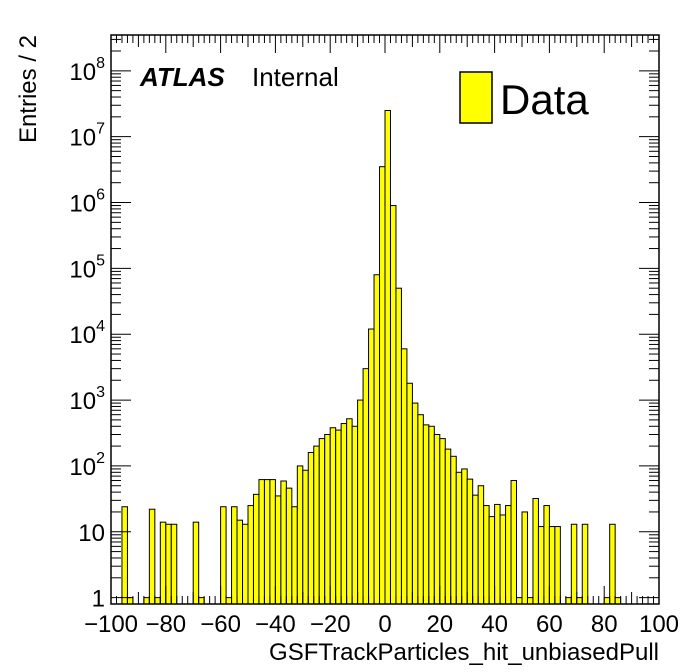  I want to click on x-tick-label: 60, so click(549, 624).